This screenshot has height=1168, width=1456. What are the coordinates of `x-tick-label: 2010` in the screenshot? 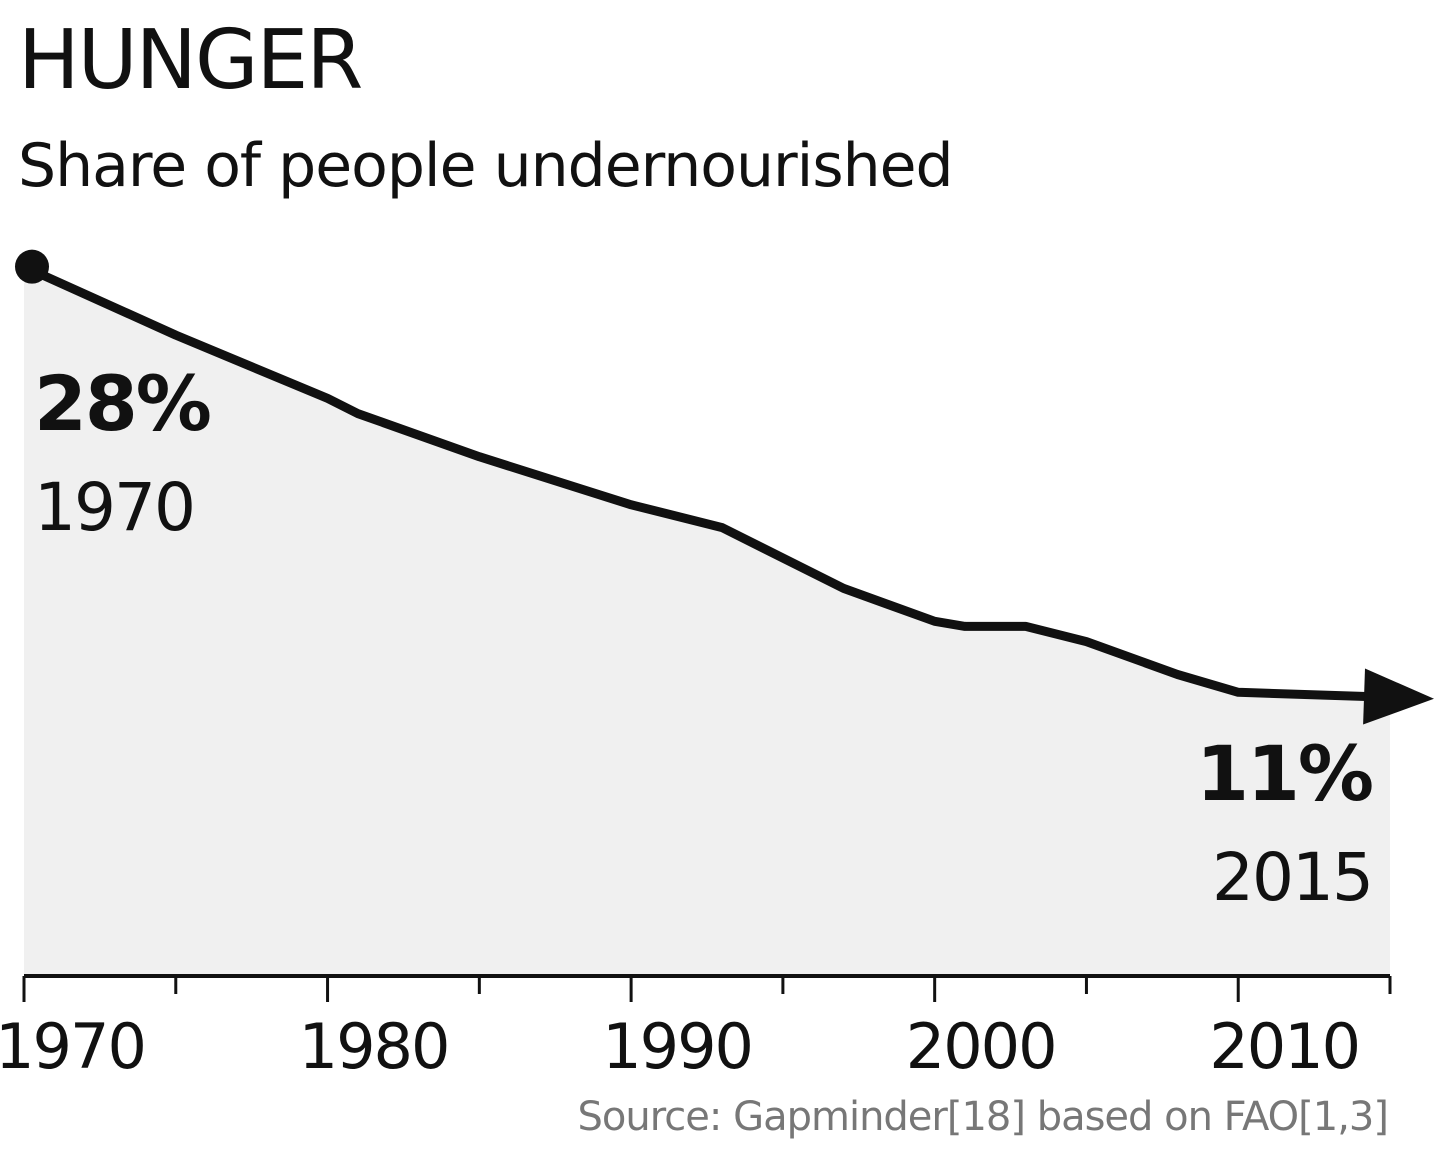 It's located at (1284, 1046).